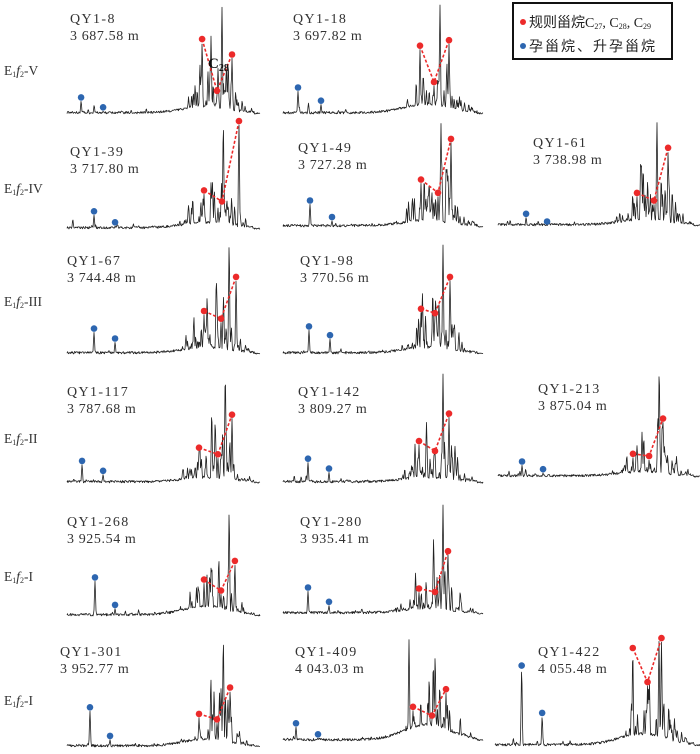 Image resolution: width=700 pixels, height=754 pixels. What do you see at coordinates (573, 406) in the screenshot?
I see `sample-depth: 3 875.04 m` at bounding box center [573, 406].